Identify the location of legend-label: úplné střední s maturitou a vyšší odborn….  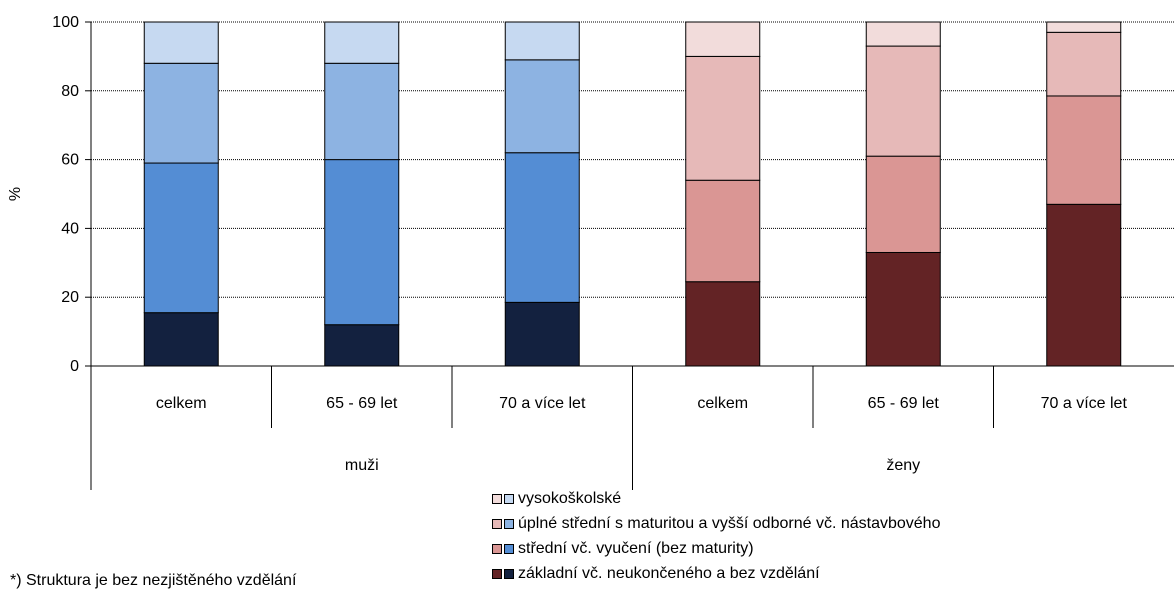
(729, 523).